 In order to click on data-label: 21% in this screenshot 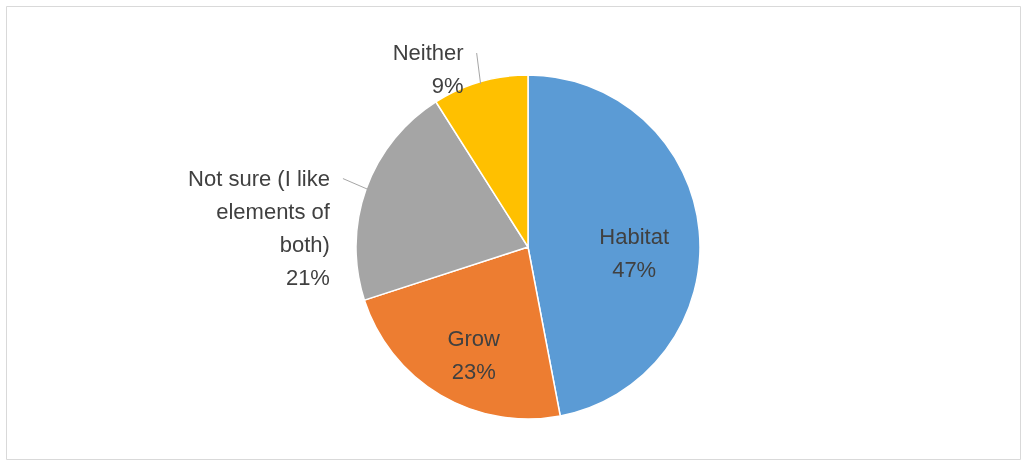, I will do `click(307, 277)`.